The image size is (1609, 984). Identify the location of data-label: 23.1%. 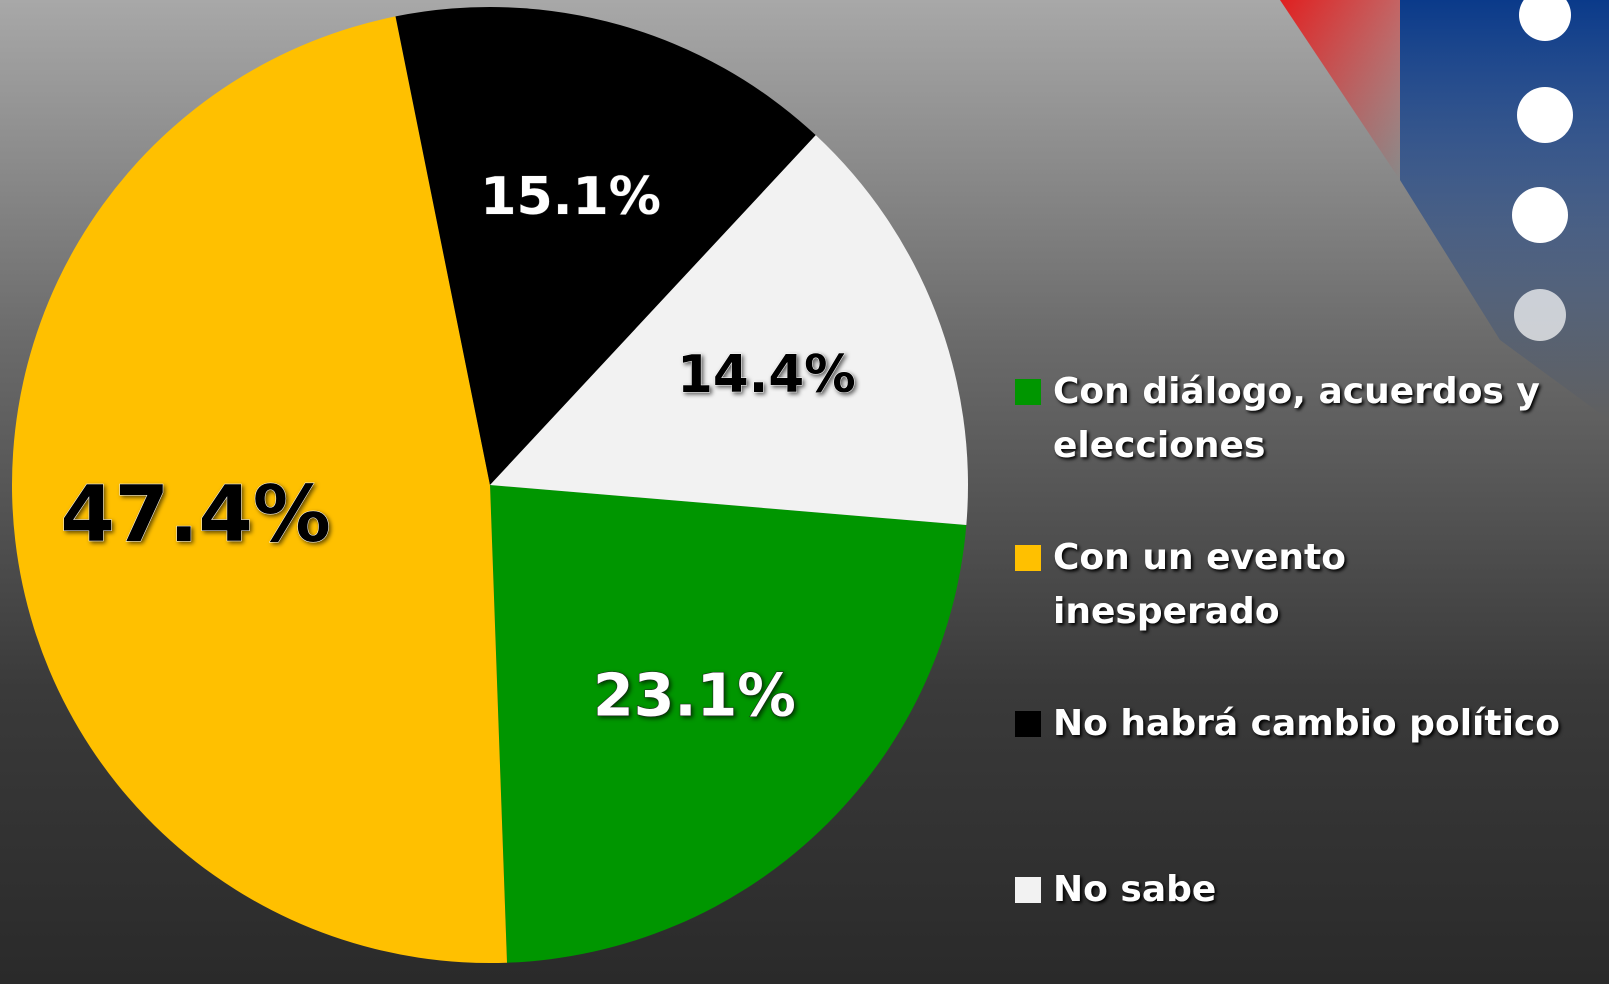
(694, 696).